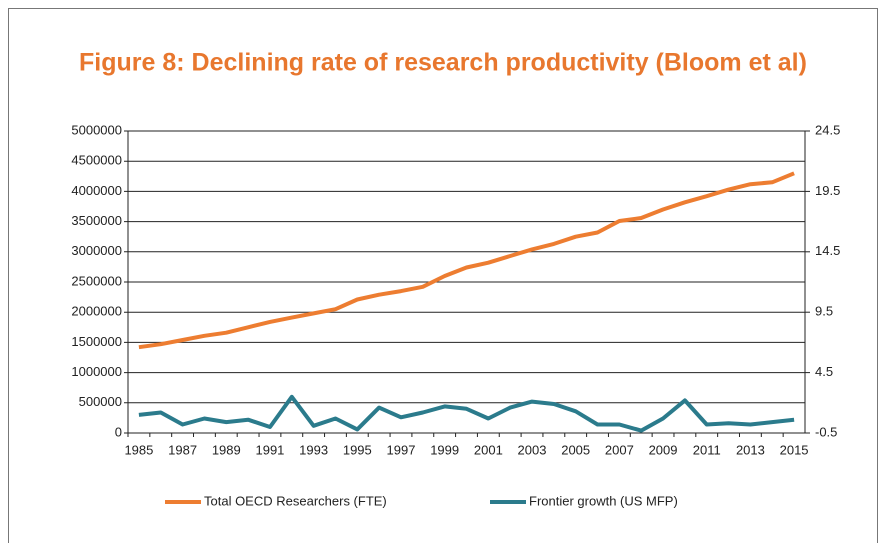 This screenshot has height=543, width=886. Describe the element at coordinates (96, 311) in the screenshot. I see `y-tick-label: 2000000` at that location.